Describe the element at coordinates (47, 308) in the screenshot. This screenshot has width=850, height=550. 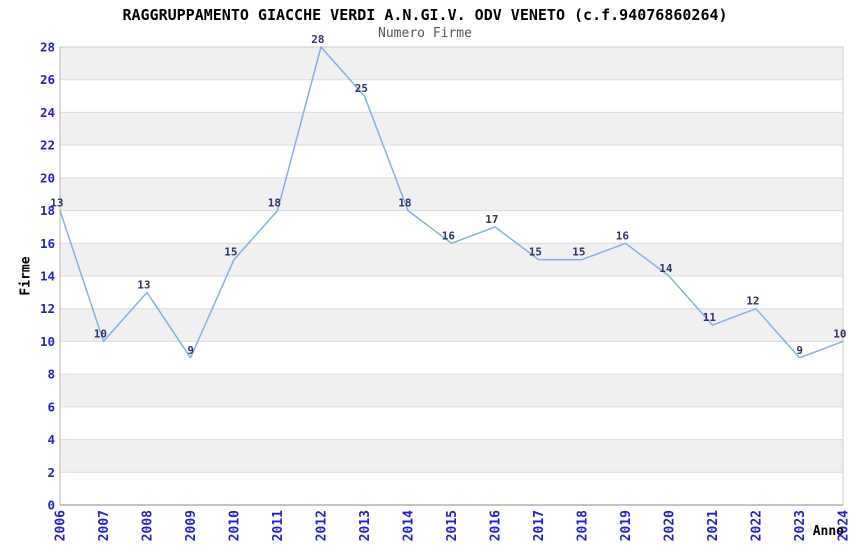
I see `y-tick-label: 12` at that location.